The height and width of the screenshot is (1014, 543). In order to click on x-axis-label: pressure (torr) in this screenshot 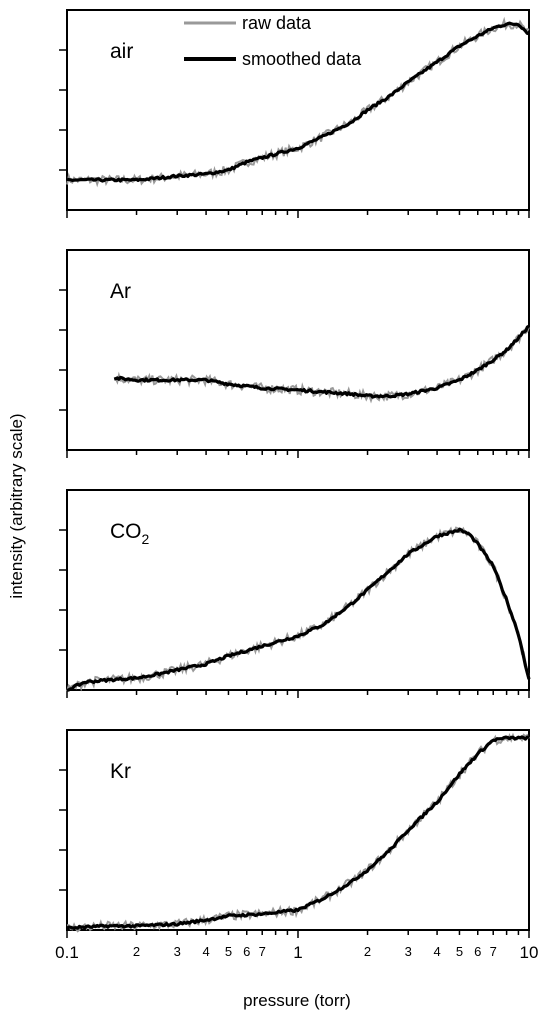, I will do `click(297, 1000)`.